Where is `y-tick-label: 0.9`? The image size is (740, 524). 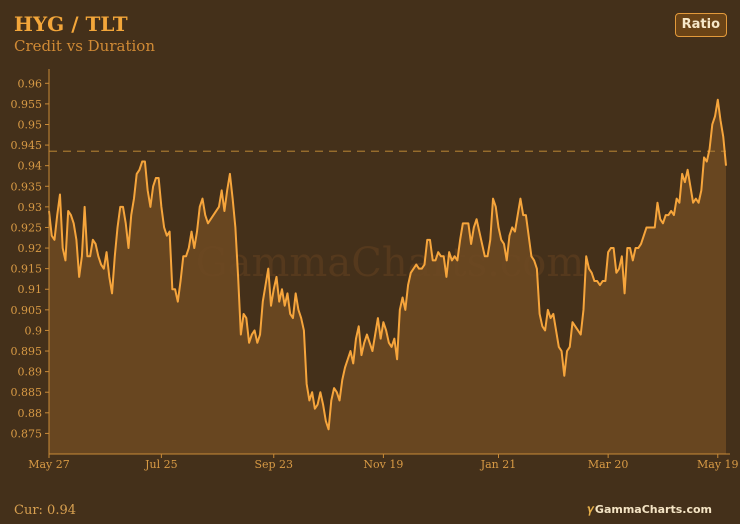
y-tick-label: 0.9 is located at coordinates (34, 330).